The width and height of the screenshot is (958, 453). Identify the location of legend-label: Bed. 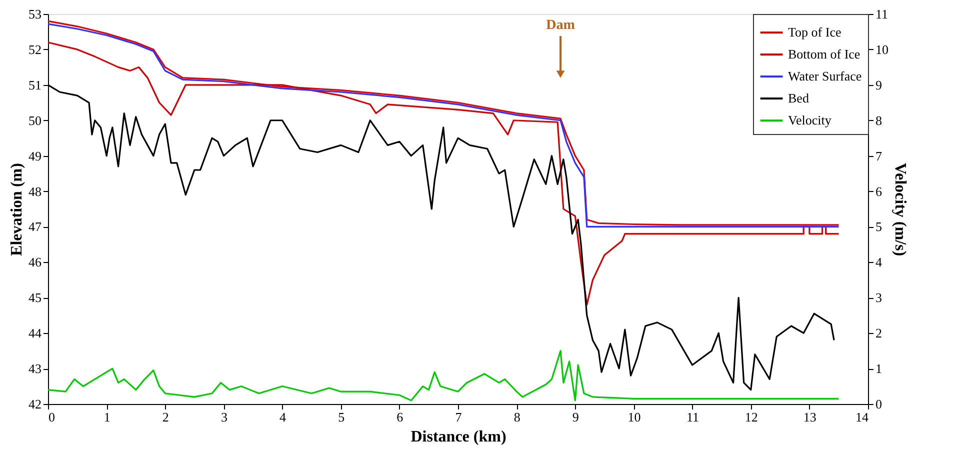
(799, 98).